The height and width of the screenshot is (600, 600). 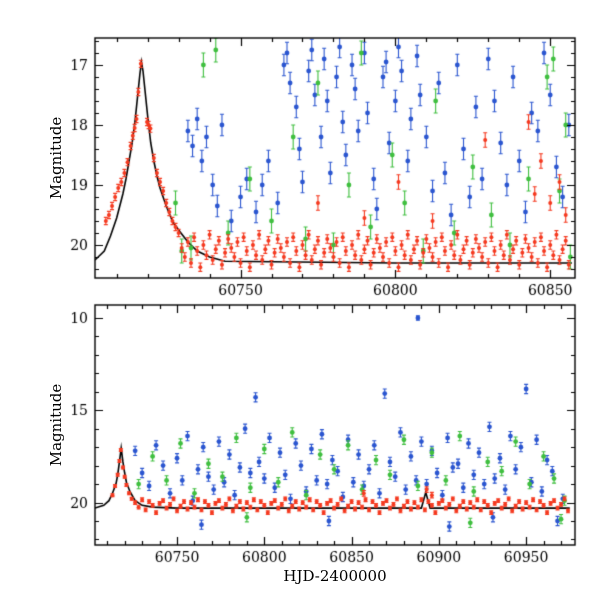 What do you see at coordinates (56, 158) in the screenshot?
I see `top-panel-y-axis-title: Magnitude` at bounding box center [56, 158].